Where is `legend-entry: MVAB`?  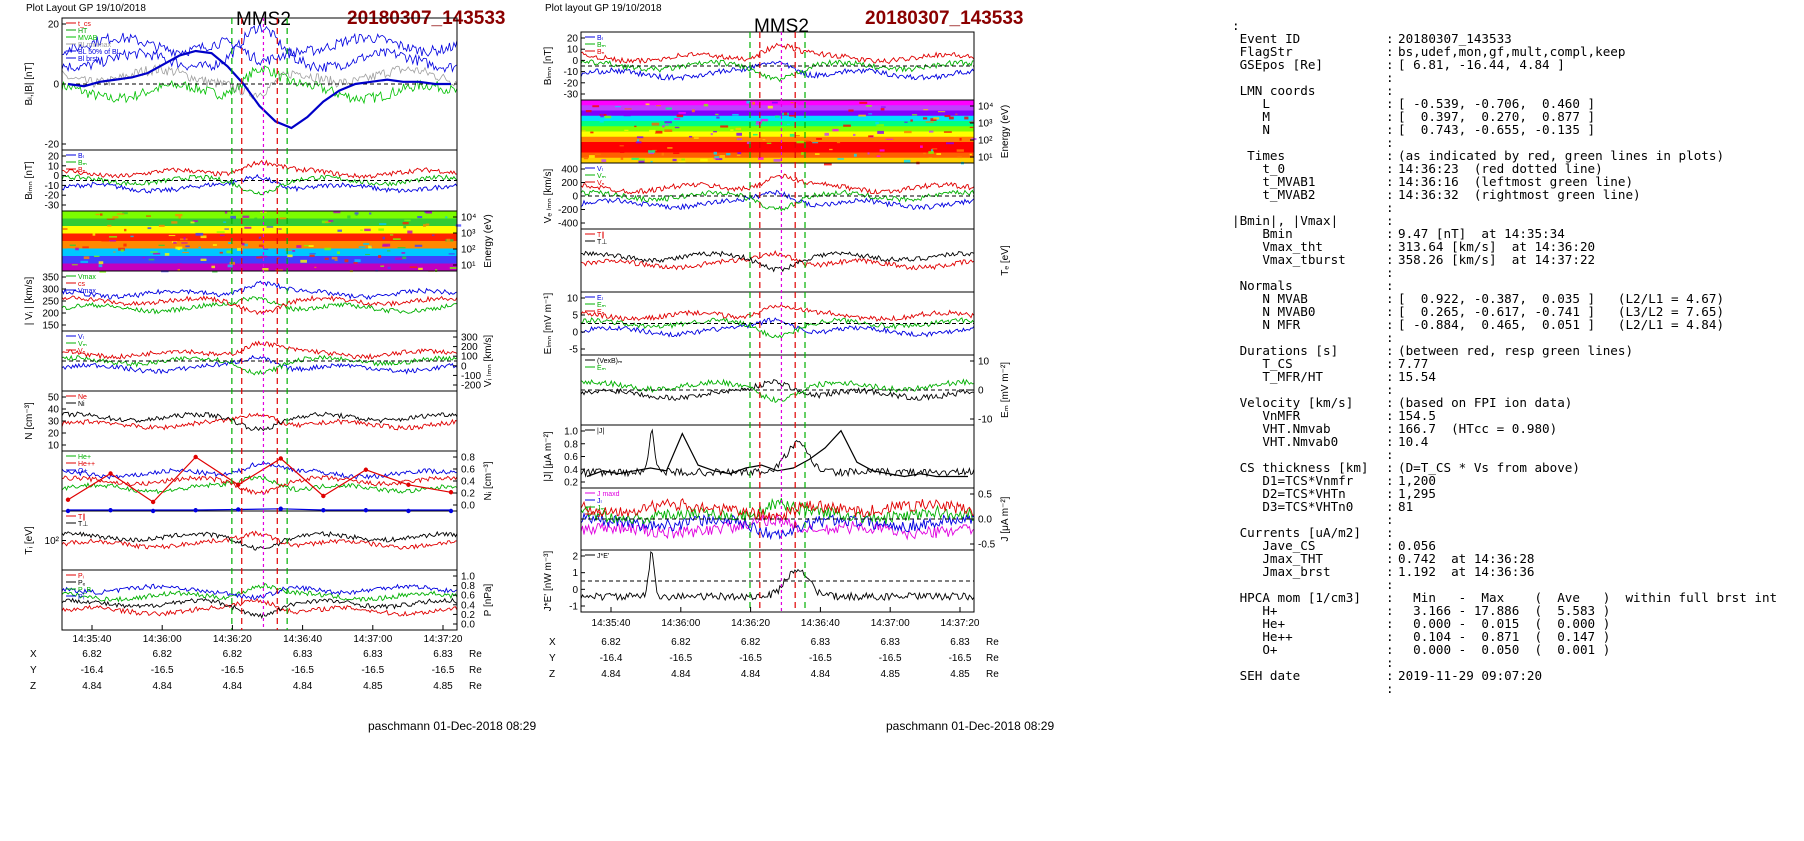
legend-entry: MVAB is located at coordinates (88, 38).